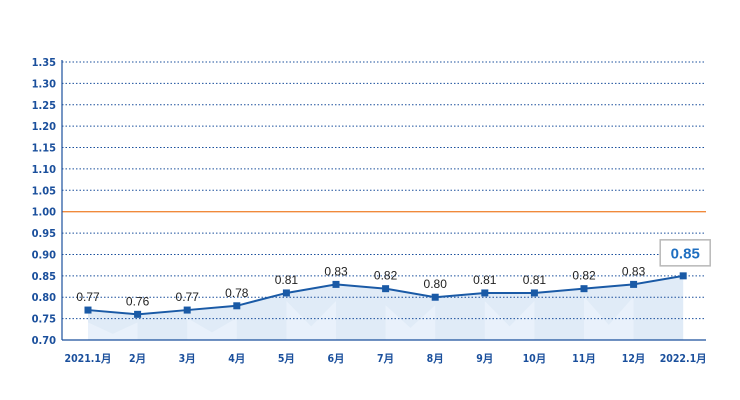 The width and height of the screenshot is (740, 400). What do you see at coordinates (137, 359) in the screenshot?
I see `x-tick-label: 2月` at bounding box center [137, 359].